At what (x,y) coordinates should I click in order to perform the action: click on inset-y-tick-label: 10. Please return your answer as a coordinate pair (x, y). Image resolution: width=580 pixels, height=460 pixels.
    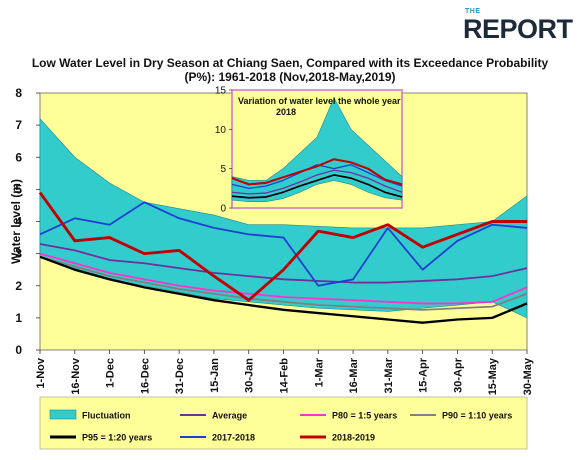
    Looking at the image, I should click on (221, 130).